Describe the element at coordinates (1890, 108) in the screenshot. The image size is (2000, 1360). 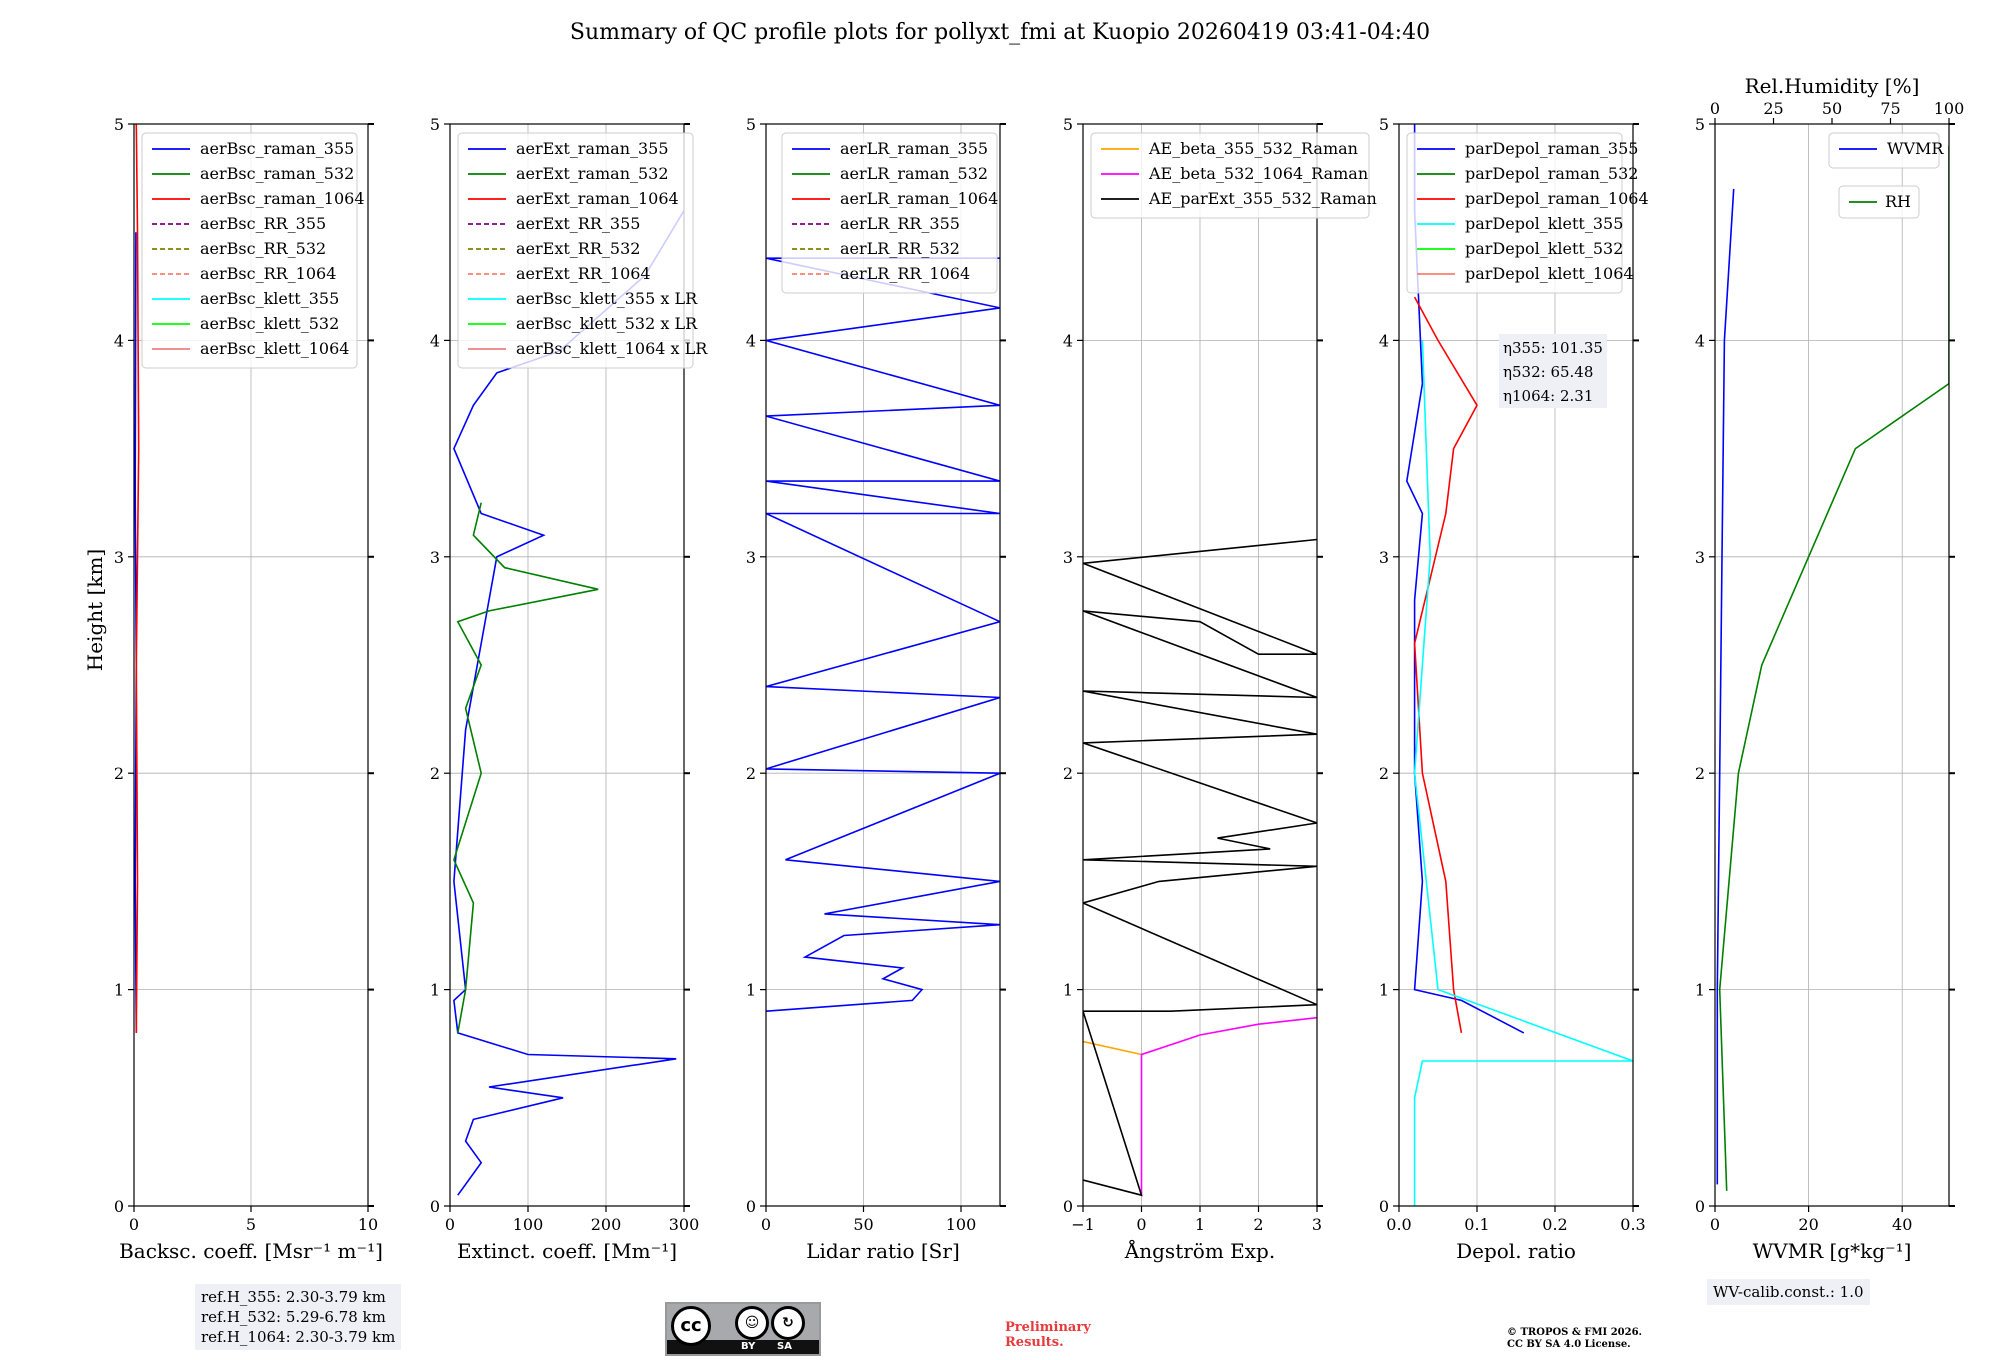
I see `x2-tick-label: 75` at that location.